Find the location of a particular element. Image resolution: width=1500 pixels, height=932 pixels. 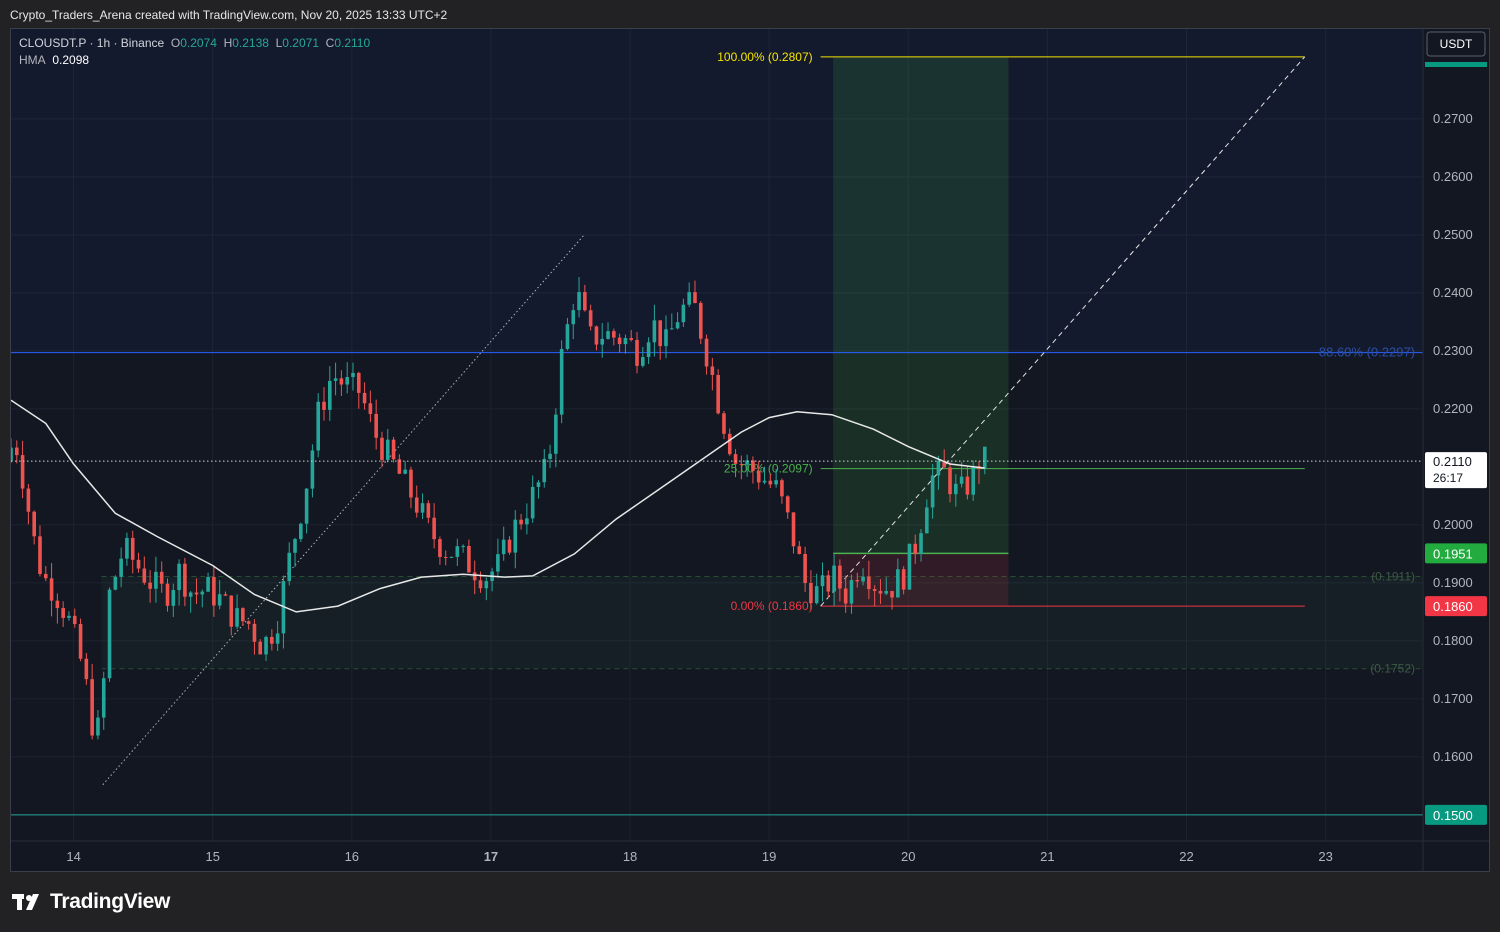

support-zone is located at coordinates (762, 622).